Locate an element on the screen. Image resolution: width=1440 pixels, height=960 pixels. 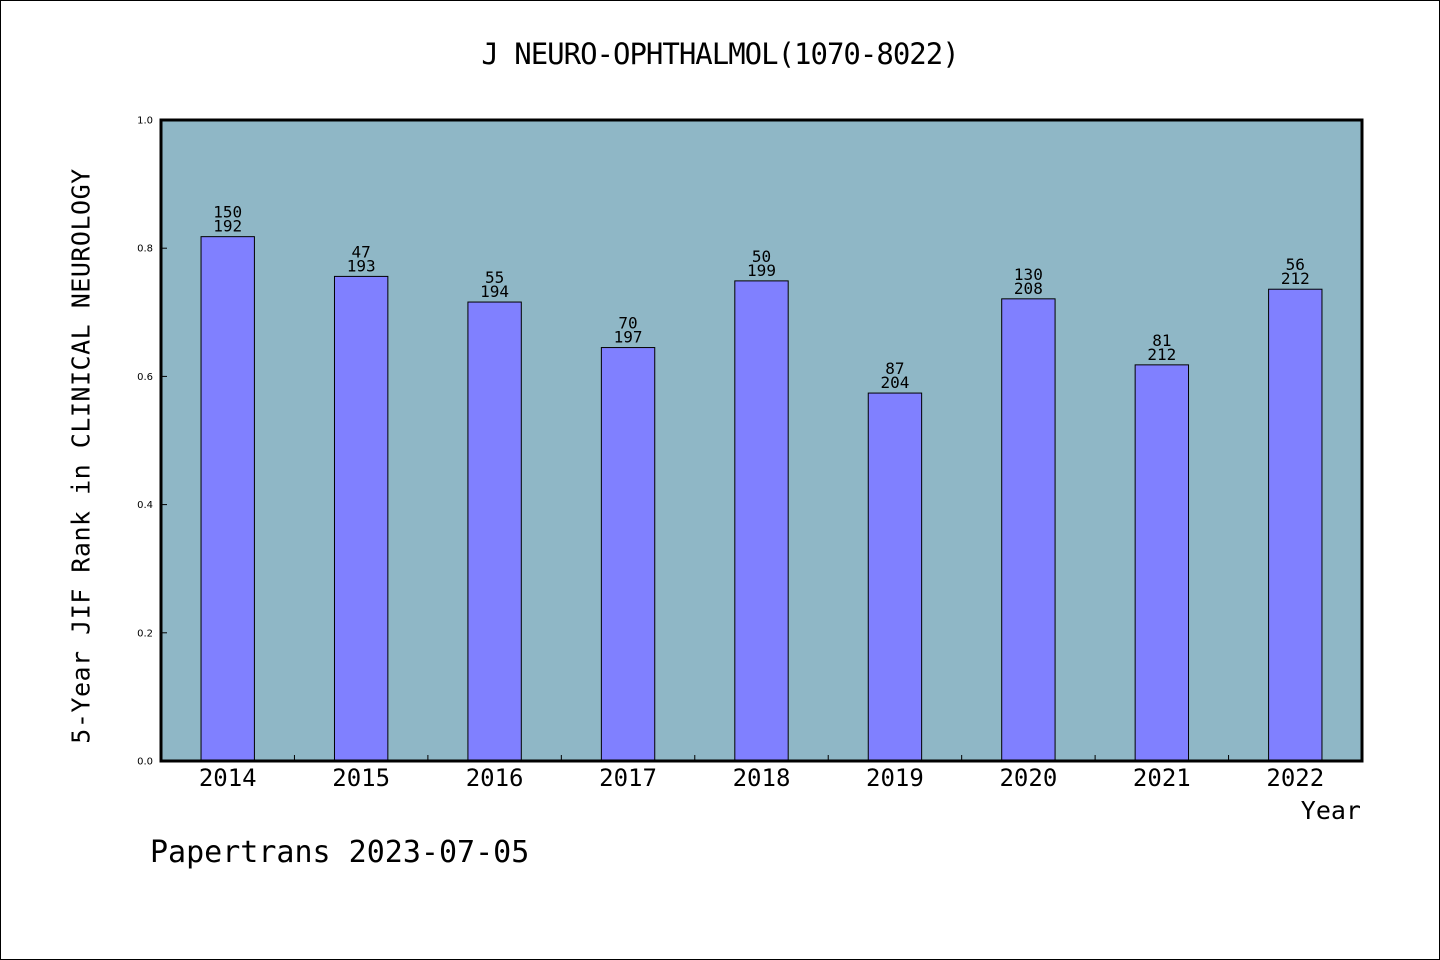
bar-rank-label: 81 is located at coordinates (1161, 340).